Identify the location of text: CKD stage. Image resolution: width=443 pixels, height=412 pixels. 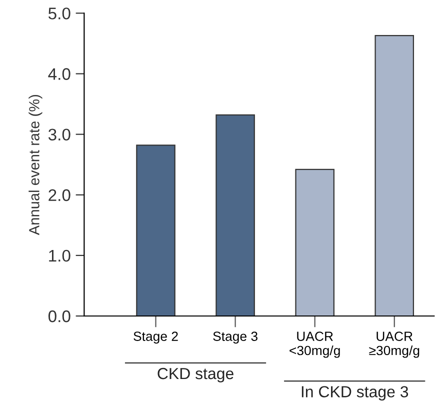
(196, 375).